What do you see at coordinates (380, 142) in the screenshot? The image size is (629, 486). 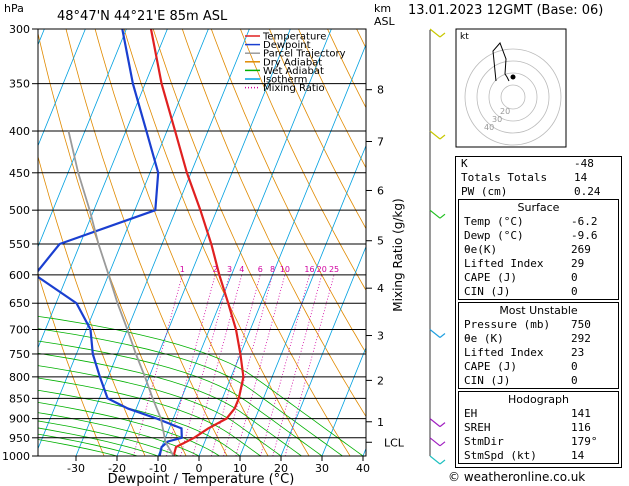 I see `km-label: 7` at bounding box center [380, 142].